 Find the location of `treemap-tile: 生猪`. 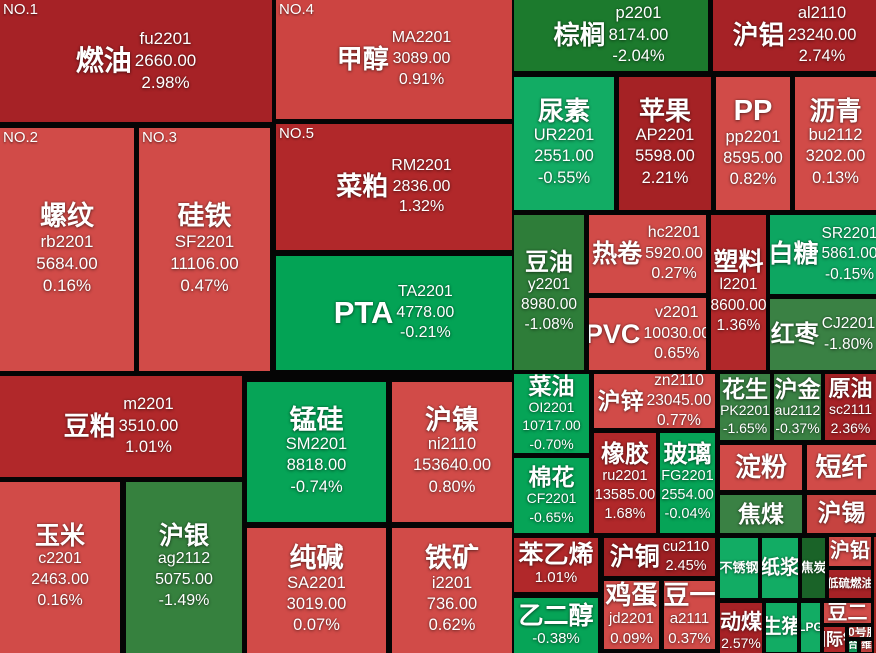

treemap-tile: 生猪 is located at coordinates (781, 627).